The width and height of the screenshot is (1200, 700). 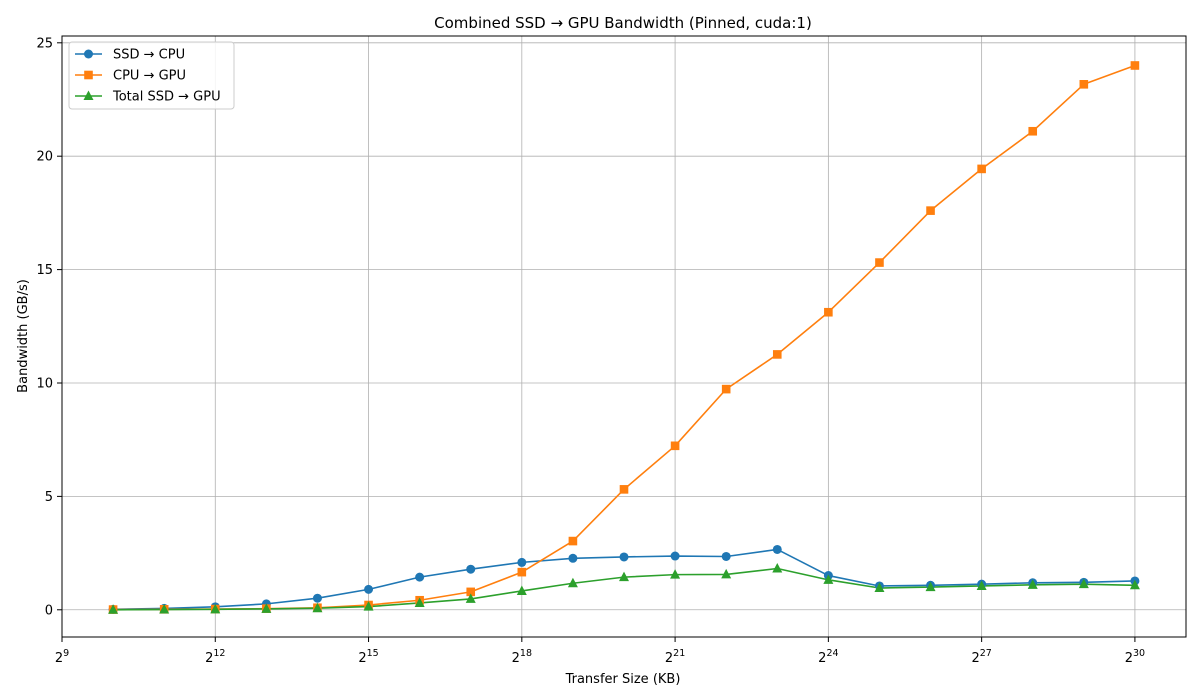 What do you see at coordinates (981, 657) in the screenshot?
I see `x-tick-label: 227` at bounding box center [981, 657].